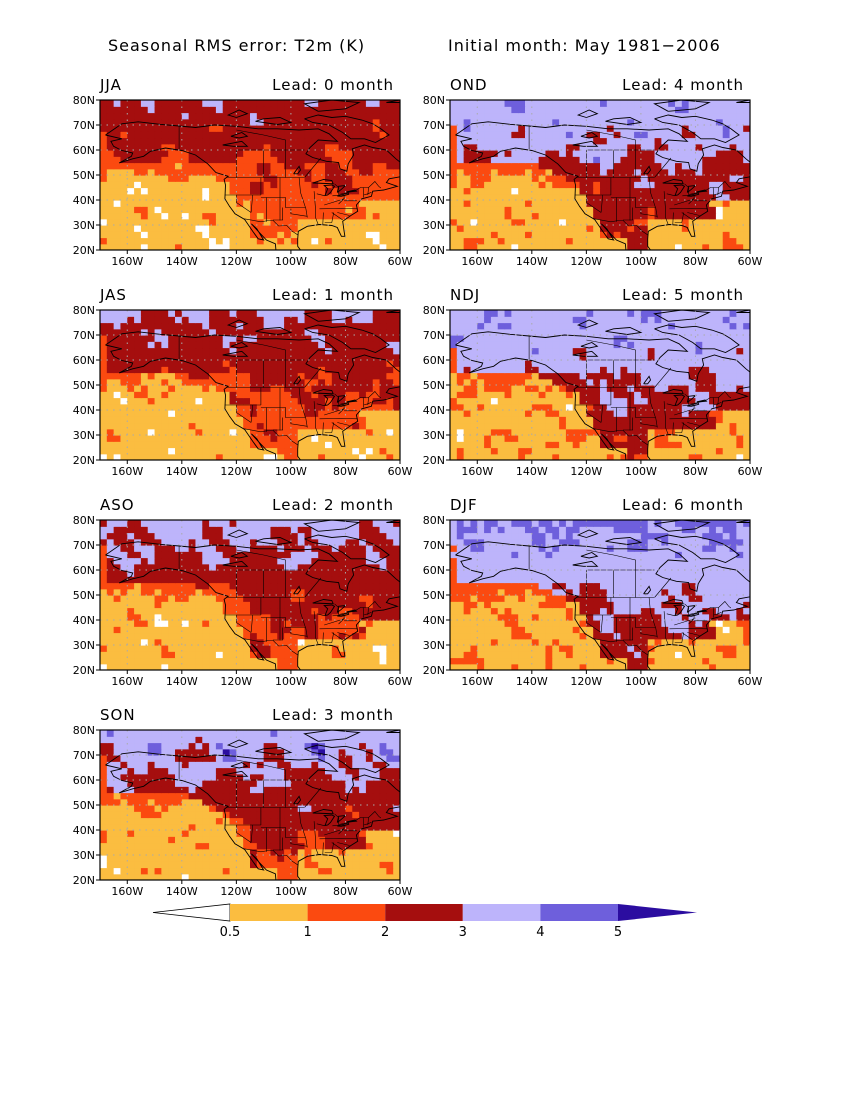 The width and height of the screenshot is (850, 1100). What do you see at coordinates (657, 912) in the screenshot?
I see `colorbar-max-arrow` at bounding box center [657, 912].